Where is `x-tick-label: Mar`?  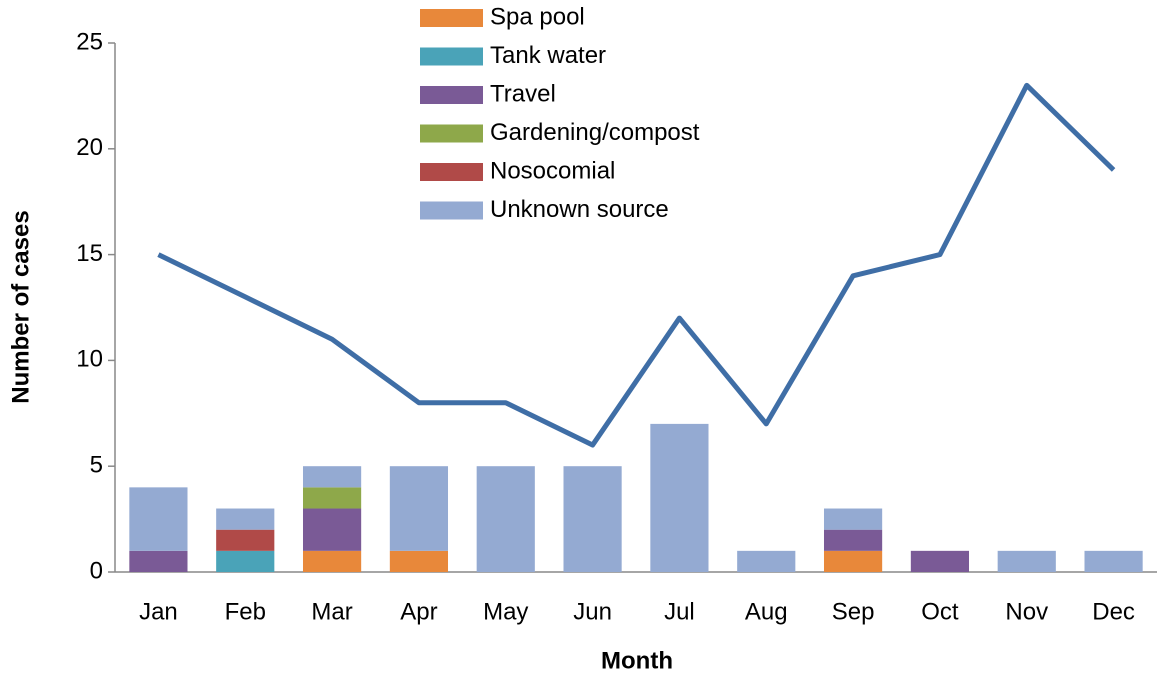 x-tick-label: Mar is located at coordinates (331, 611).